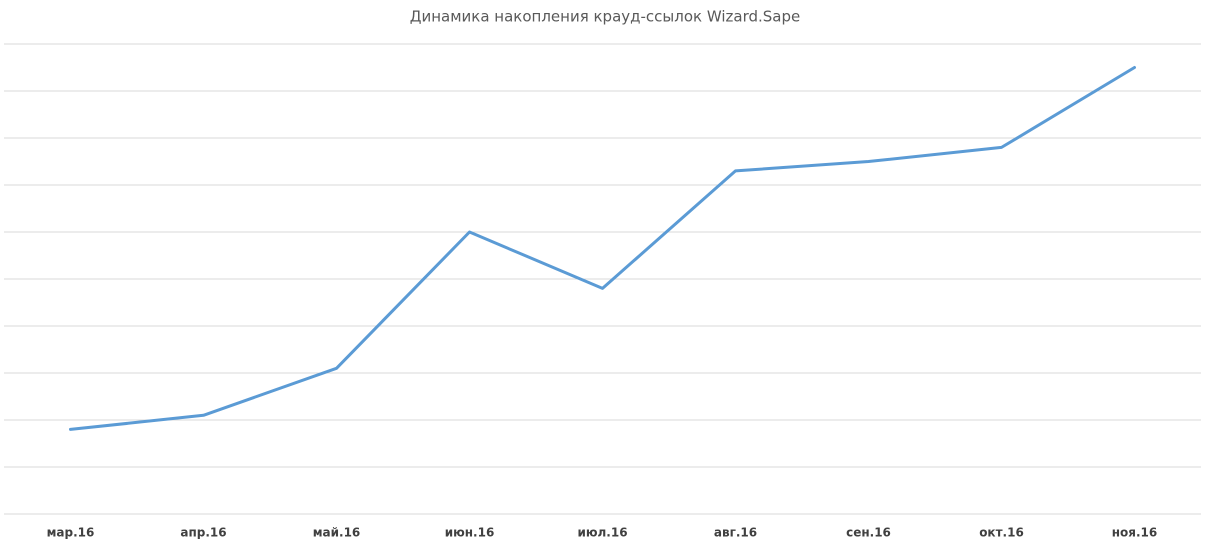 This screenshot has height=546, width=1211. Describe the element at coordinates (735, 533) in the screenshot. I see `x-tick-label: авг.16` at that location.